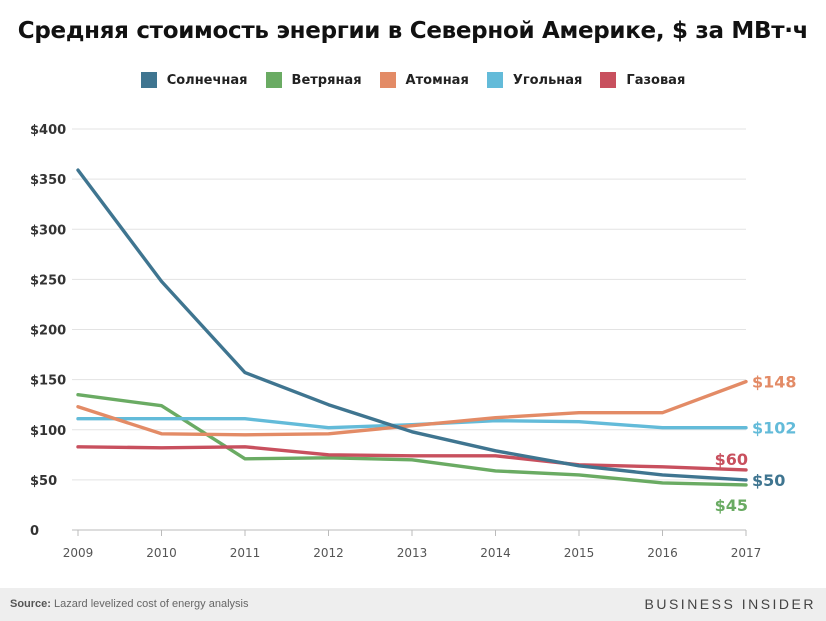 This screenshot has height=621, width=826. I want to click on y-tick-label: $50, so click(43, 481).